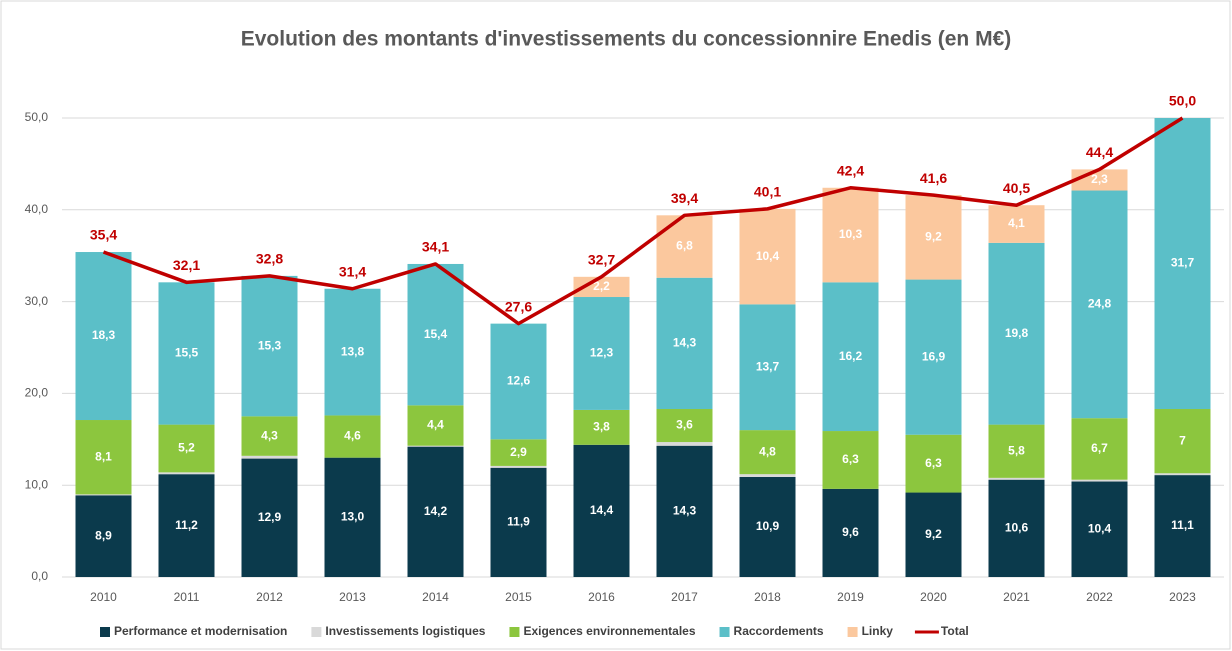  I want to click on x-tick-label: 2014, so click(435, 597).